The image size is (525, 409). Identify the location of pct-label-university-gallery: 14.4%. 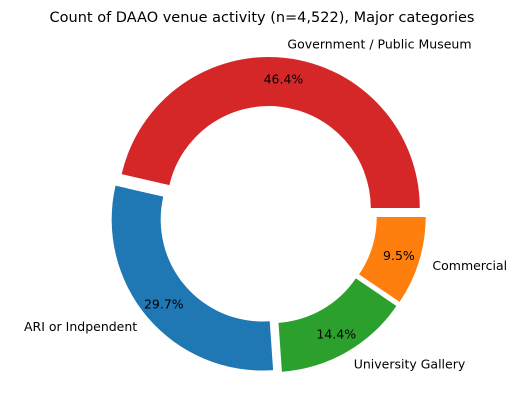
(336, 333).